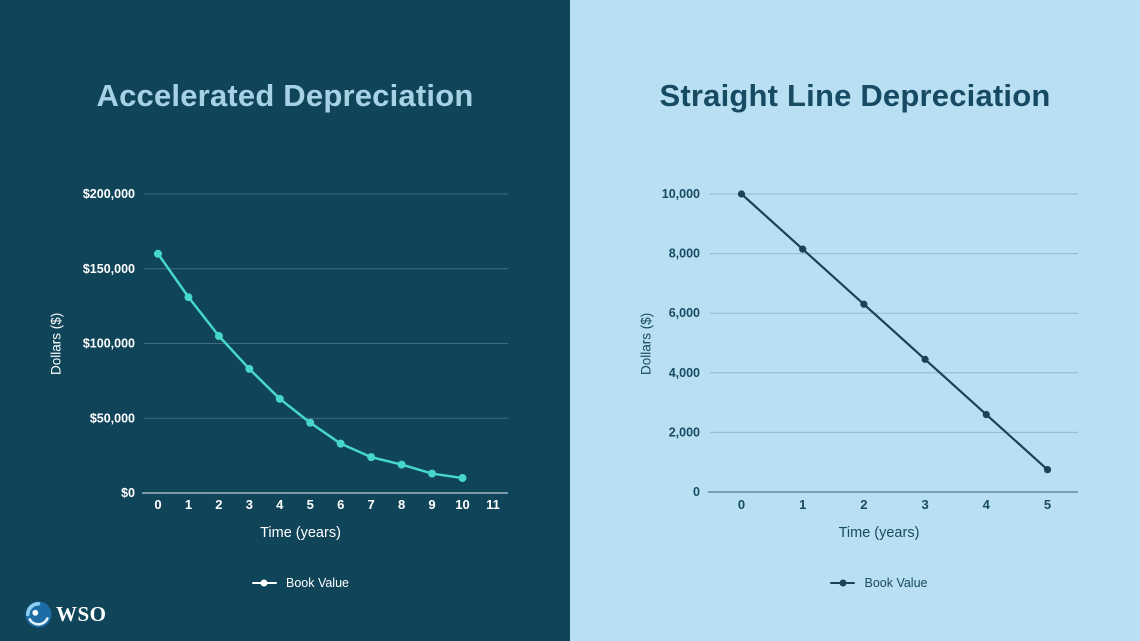 The image size is (1140, 641). What do you see at coordinates (493, 504) in the screenshot?
I see `svg-text: 11` at bounding box center [493, 504].